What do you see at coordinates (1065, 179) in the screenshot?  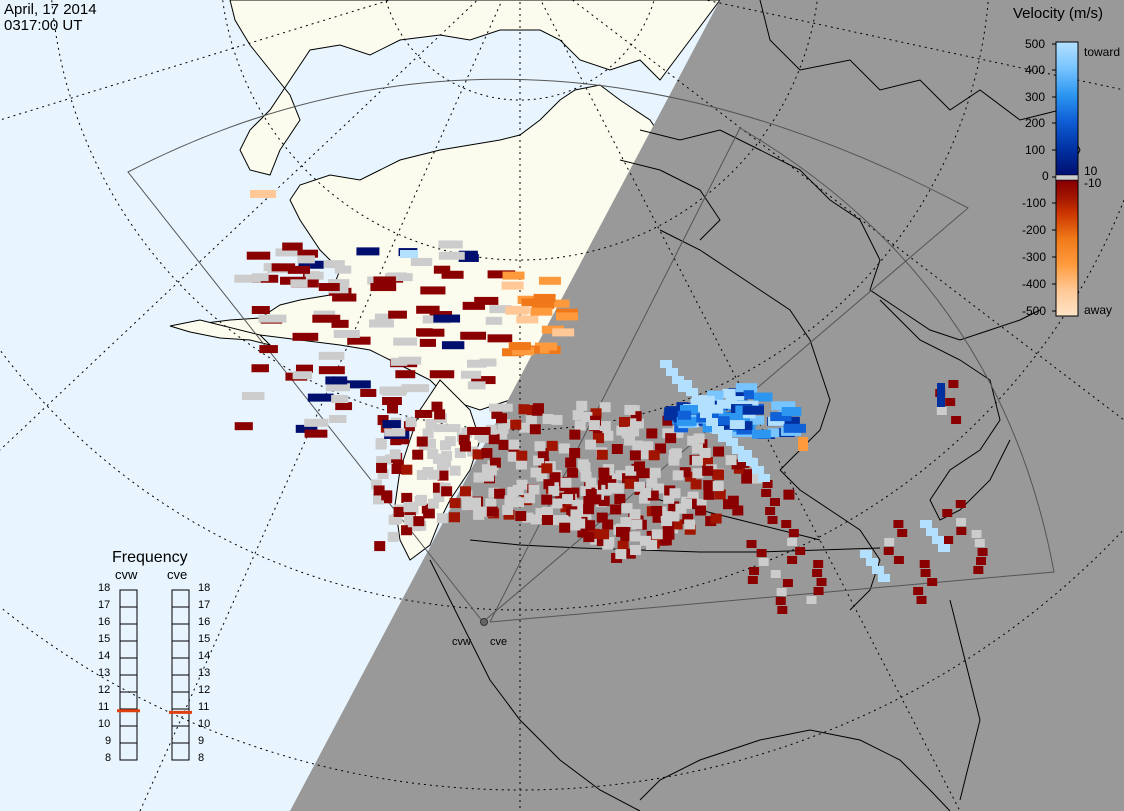 I see `velocity-colorbar` at bounding box center [1065, 179].